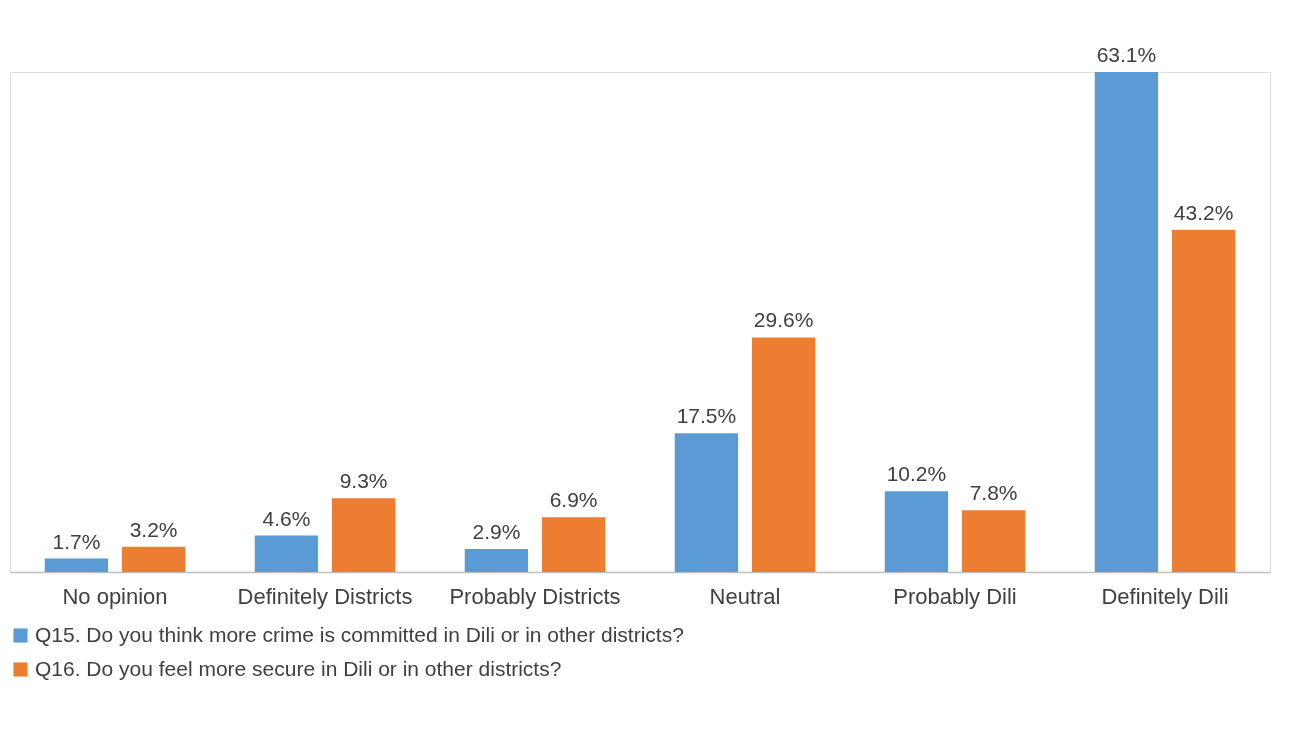  What do you see at coordinates (359, 634) in the screenshot?
I see `legend-label: Q15. Do you think more crime is committed in Dili or in other districts?` at bounding box center [359, 634].